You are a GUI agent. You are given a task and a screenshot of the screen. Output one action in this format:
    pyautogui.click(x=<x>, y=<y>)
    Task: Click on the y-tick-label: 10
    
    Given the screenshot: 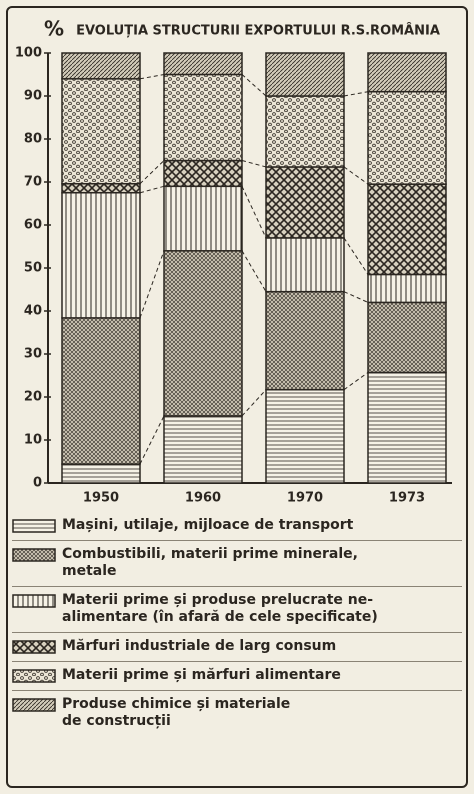 What is the action you would take?
    pyautogui.click(x=33, y=440)
    